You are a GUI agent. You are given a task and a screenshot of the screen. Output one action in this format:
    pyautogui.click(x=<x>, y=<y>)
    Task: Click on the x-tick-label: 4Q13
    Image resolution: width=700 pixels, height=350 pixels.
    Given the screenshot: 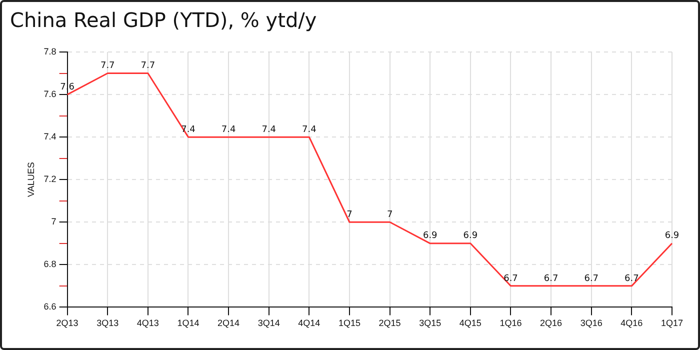 What is the action you would take?
    pyautogui.click(x=147, y=323)
    